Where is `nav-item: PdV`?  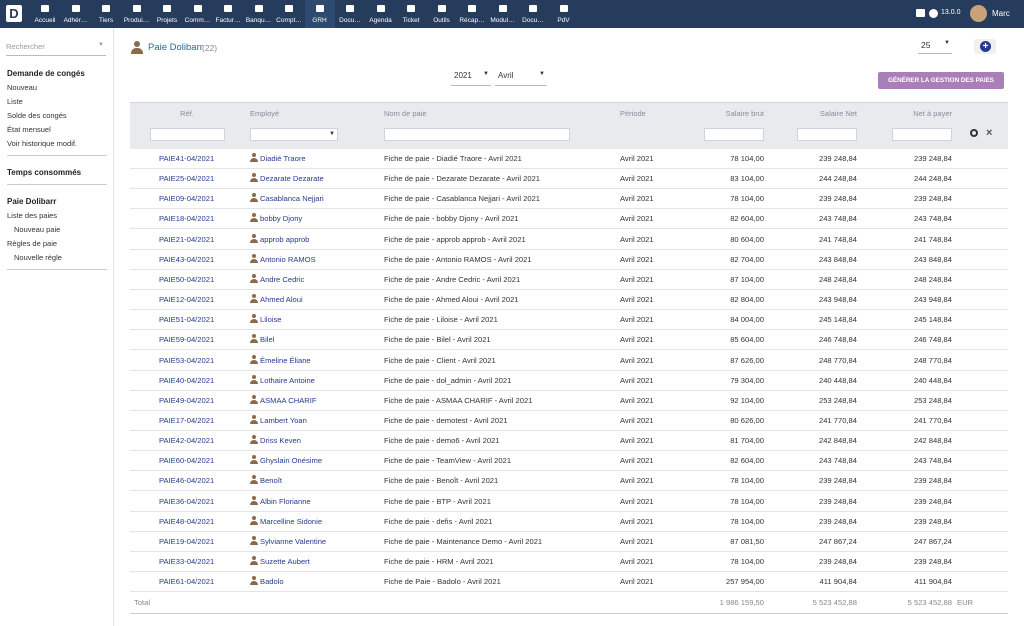 nav-item: PdV is located at coordinates (564, 14).